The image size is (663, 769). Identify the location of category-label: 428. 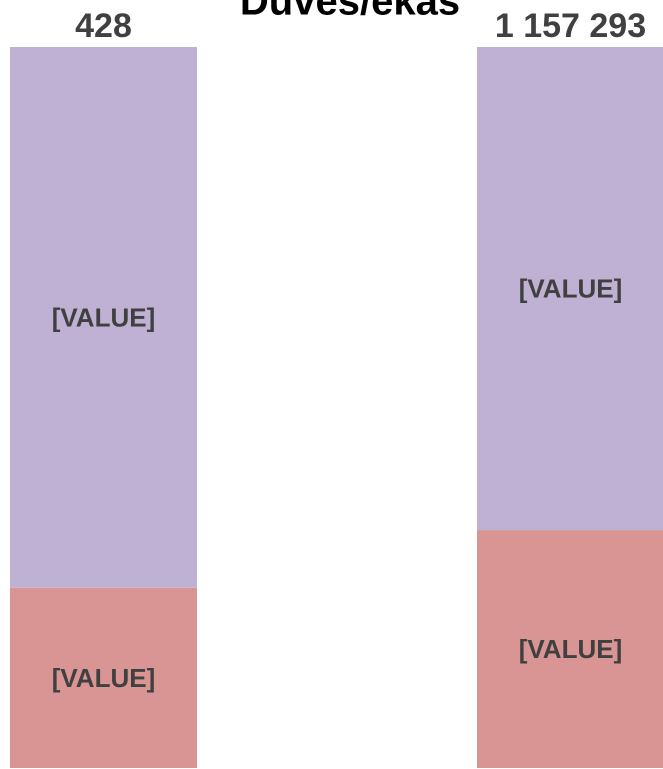
(103, 26).